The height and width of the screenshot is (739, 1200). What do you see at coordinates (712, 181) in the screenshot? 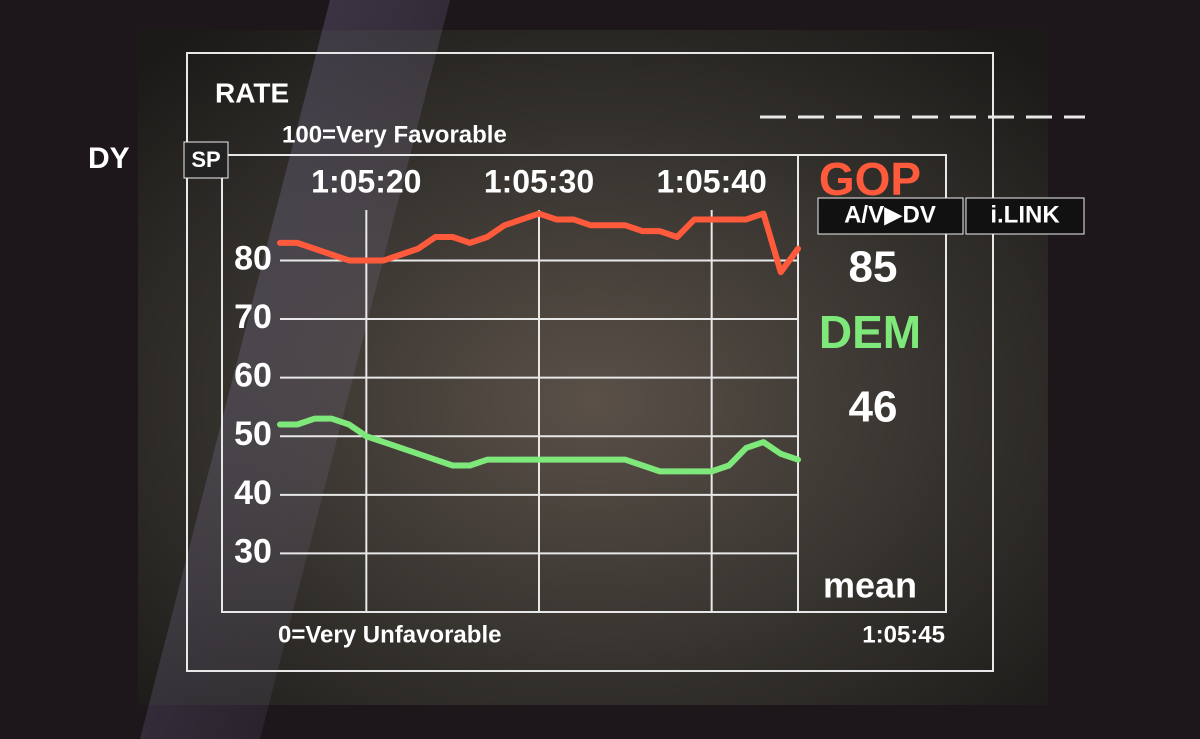
I see `x-tick-label: 1:05:40` at bounding box center [712, 181].